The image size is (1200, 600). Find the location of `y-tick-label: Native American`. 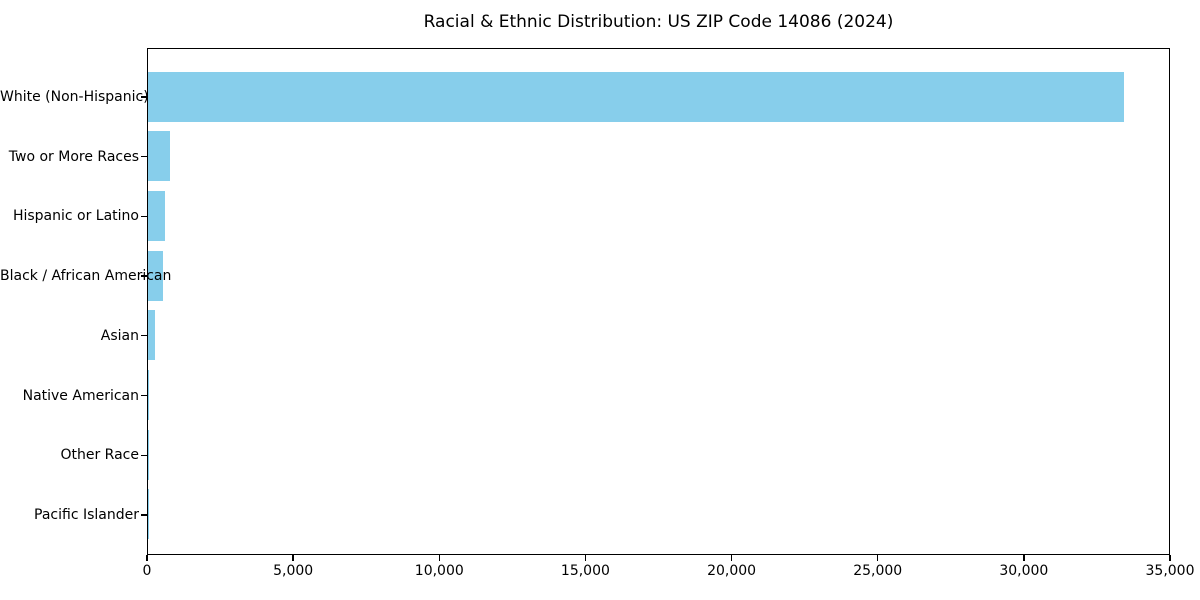

y-tick-label: Native American is located at coordinates (80, 395).